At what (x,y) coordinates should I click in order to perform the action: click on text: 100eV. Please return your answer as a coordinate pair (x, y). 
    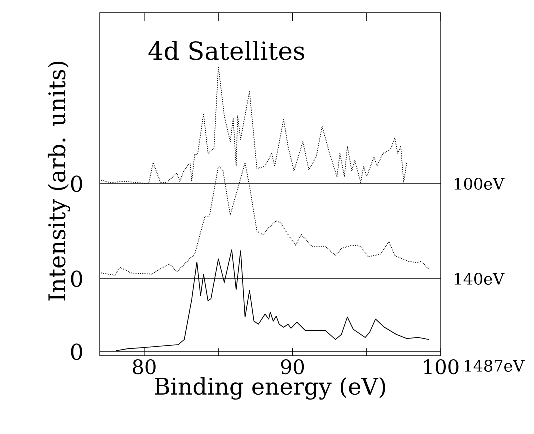
    Looking at the image, I should click on (480, 184).